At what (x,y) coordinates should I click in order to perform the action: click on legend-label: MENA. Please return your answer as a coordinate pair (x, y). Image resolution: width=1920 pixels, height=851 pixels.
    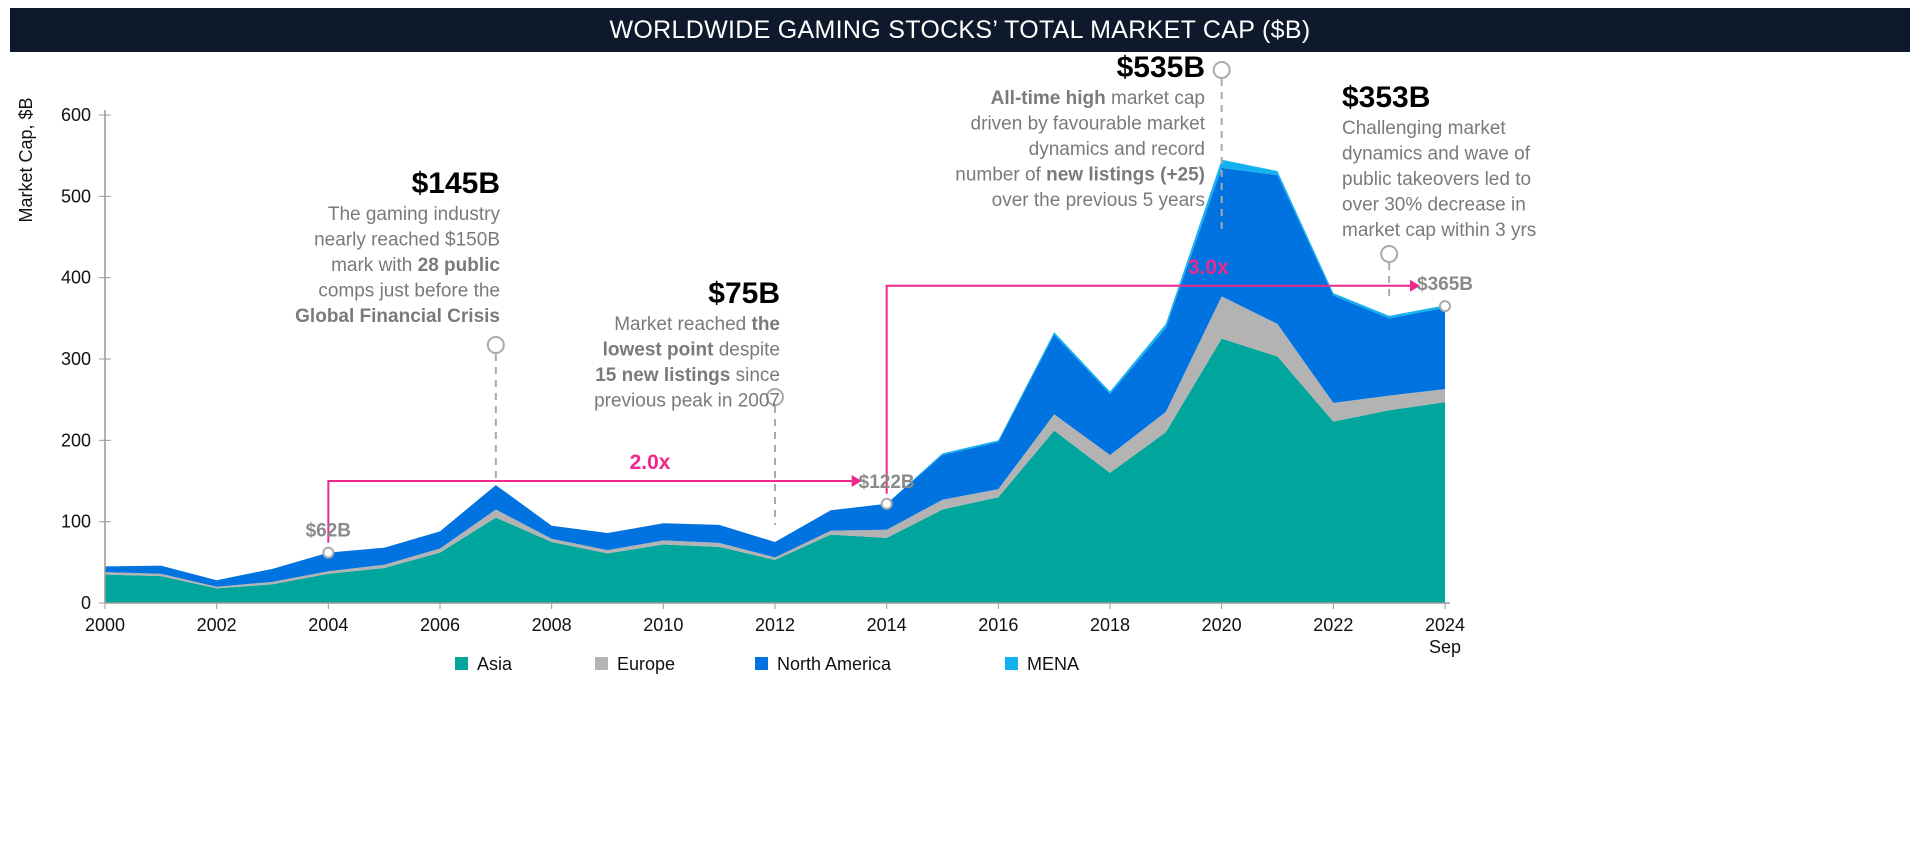
    Looking at the image, I should click on (1053, 664).